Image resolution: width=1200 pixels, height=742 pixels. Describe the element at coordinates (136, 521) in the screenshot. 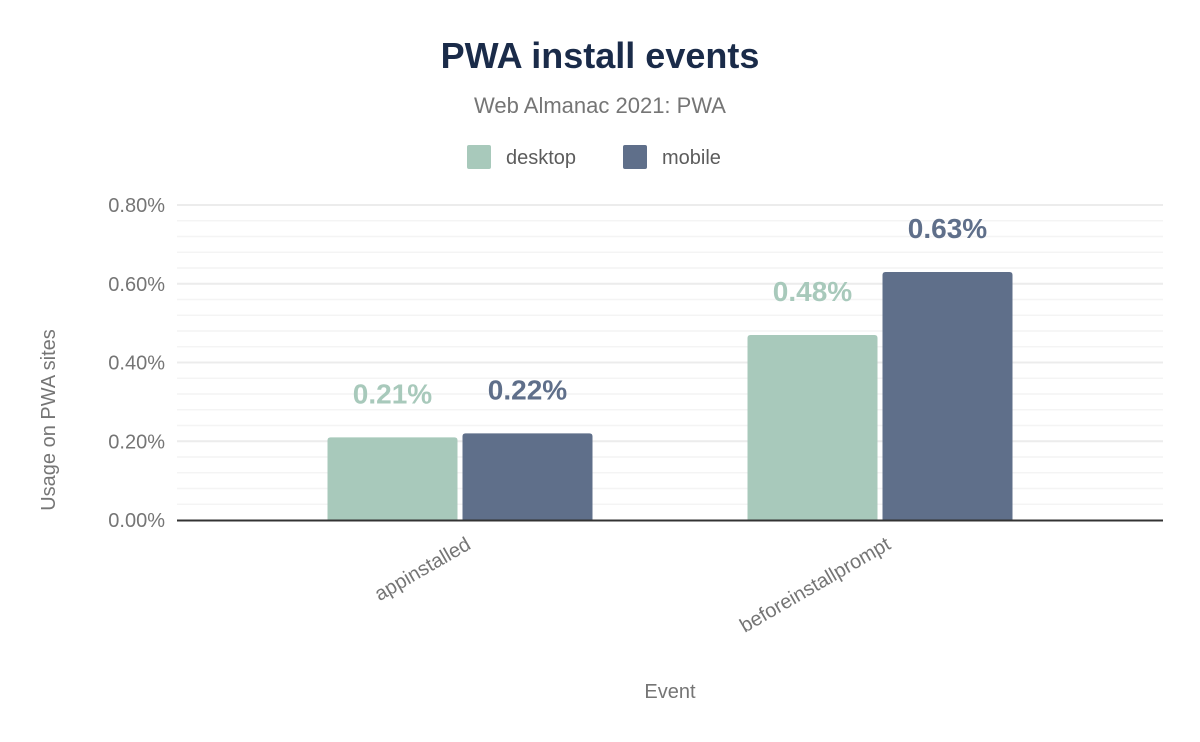

I see `y-tick-label: 0.00%` at that location.